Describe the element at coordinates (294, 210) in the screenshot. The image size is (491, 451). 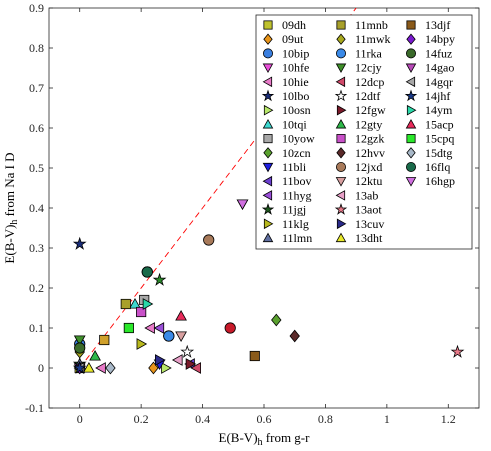
I see `legend-label: 11jgj` at that location.